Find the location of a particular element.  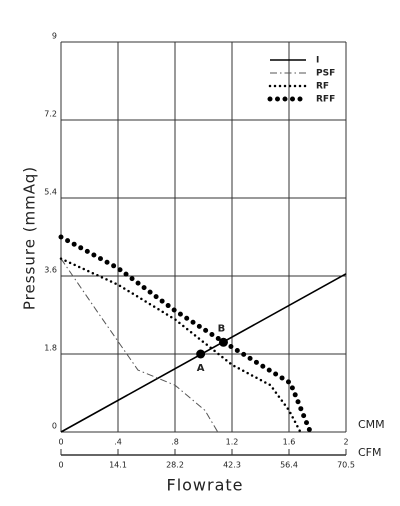

point-label: B is located at coordinates (222, 328).